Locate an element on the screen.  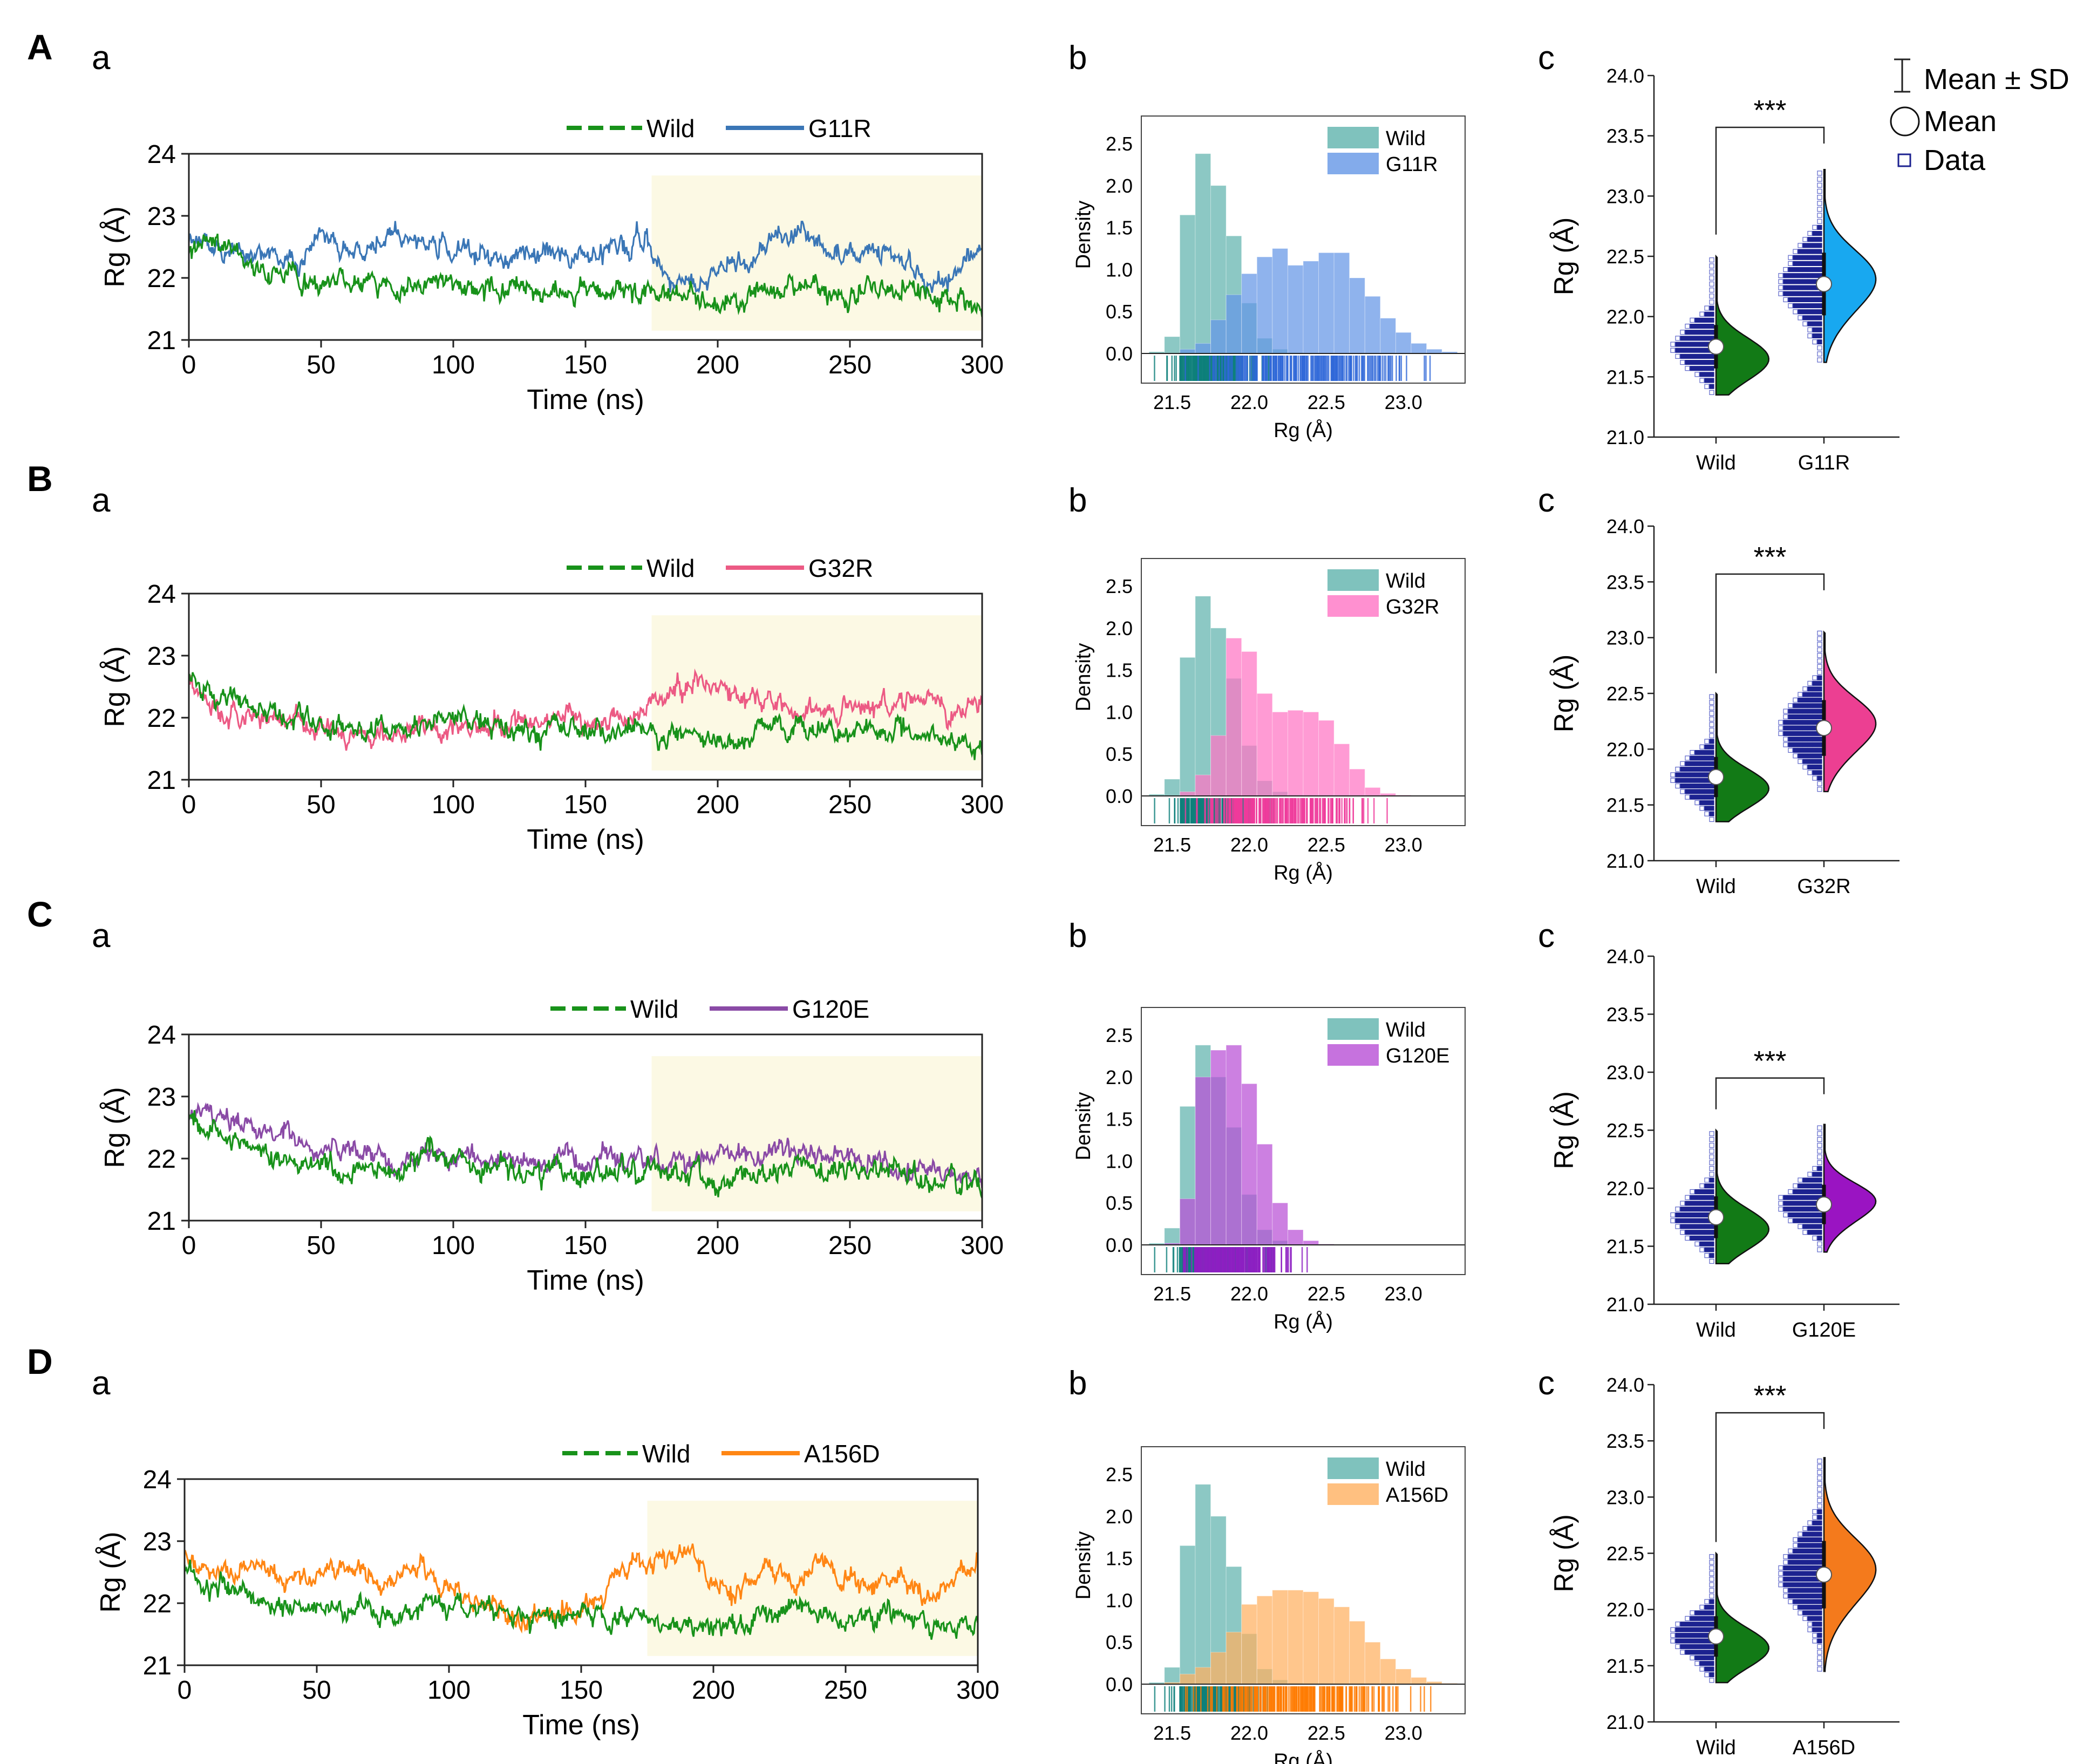
y-tick-label: 22 is located at coordinates (161, 1159).